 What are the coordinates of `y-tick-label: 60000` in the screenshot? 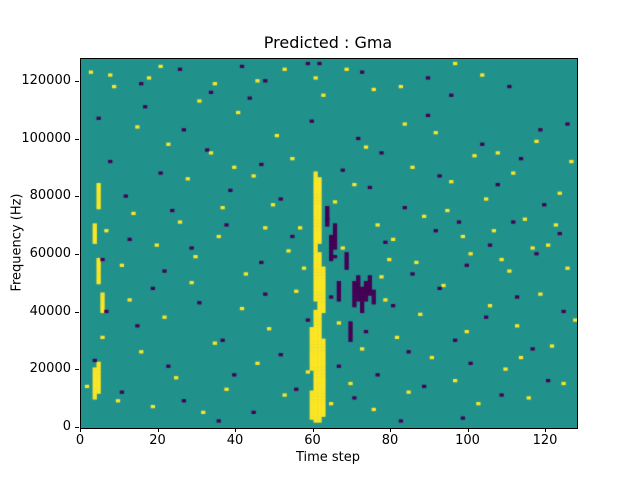 It's located at (50, 254).